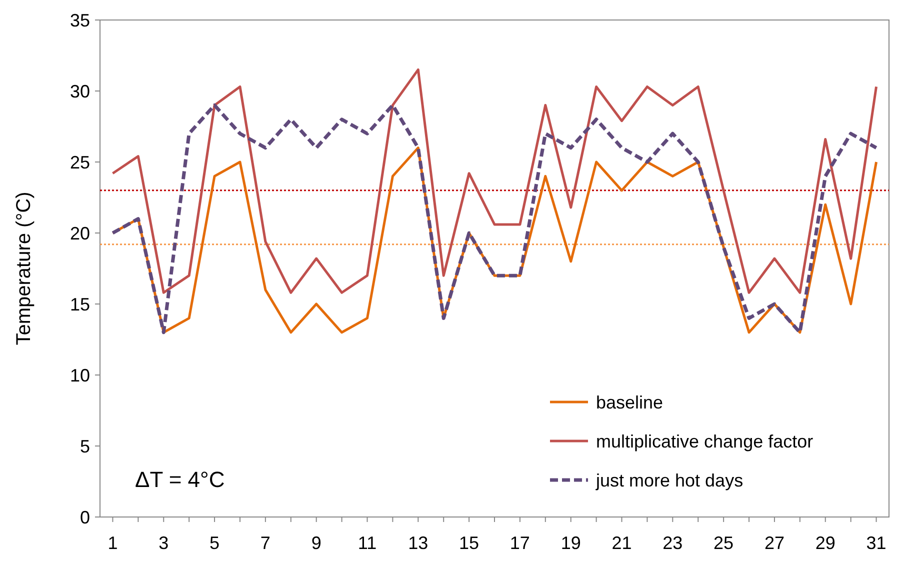 This screenshot has width=901, height=568. What do you see at coordinates (85, 517) in the screenshot?
I see `y-tick-label: 0` at bounding box center [85, 517].